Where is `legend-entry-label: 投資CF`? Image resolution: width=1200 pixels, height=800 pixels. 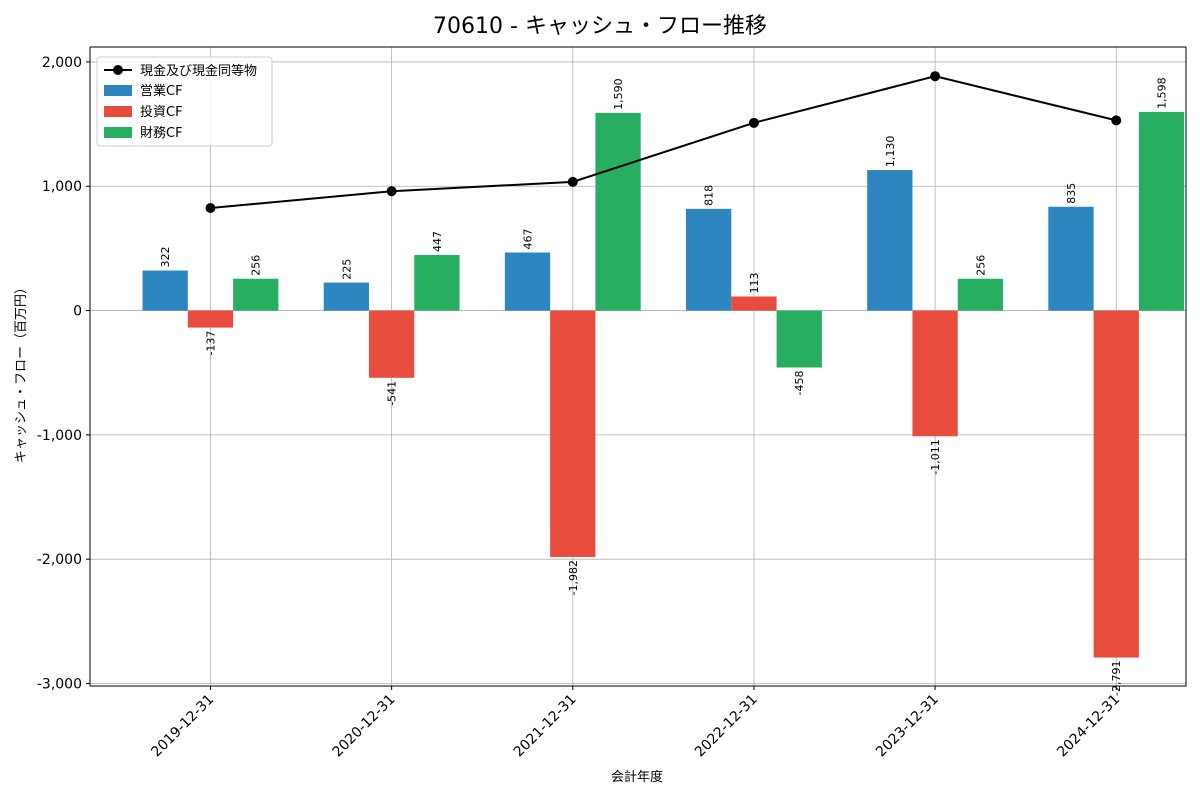 legend-entry-label: 投資CF is located at coordinates (161, 112).